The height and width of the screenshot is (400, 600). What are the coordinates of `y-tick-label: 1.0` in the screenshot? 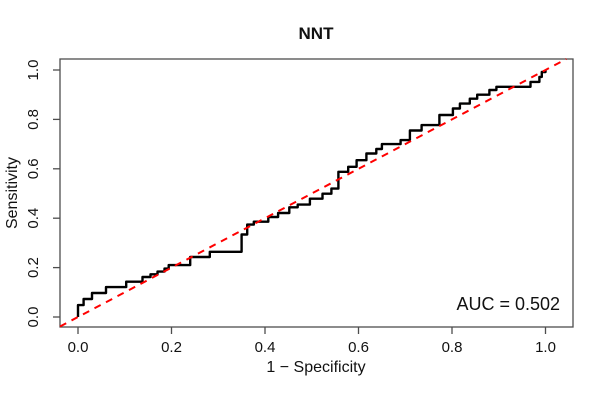 It's located at (33, 70).